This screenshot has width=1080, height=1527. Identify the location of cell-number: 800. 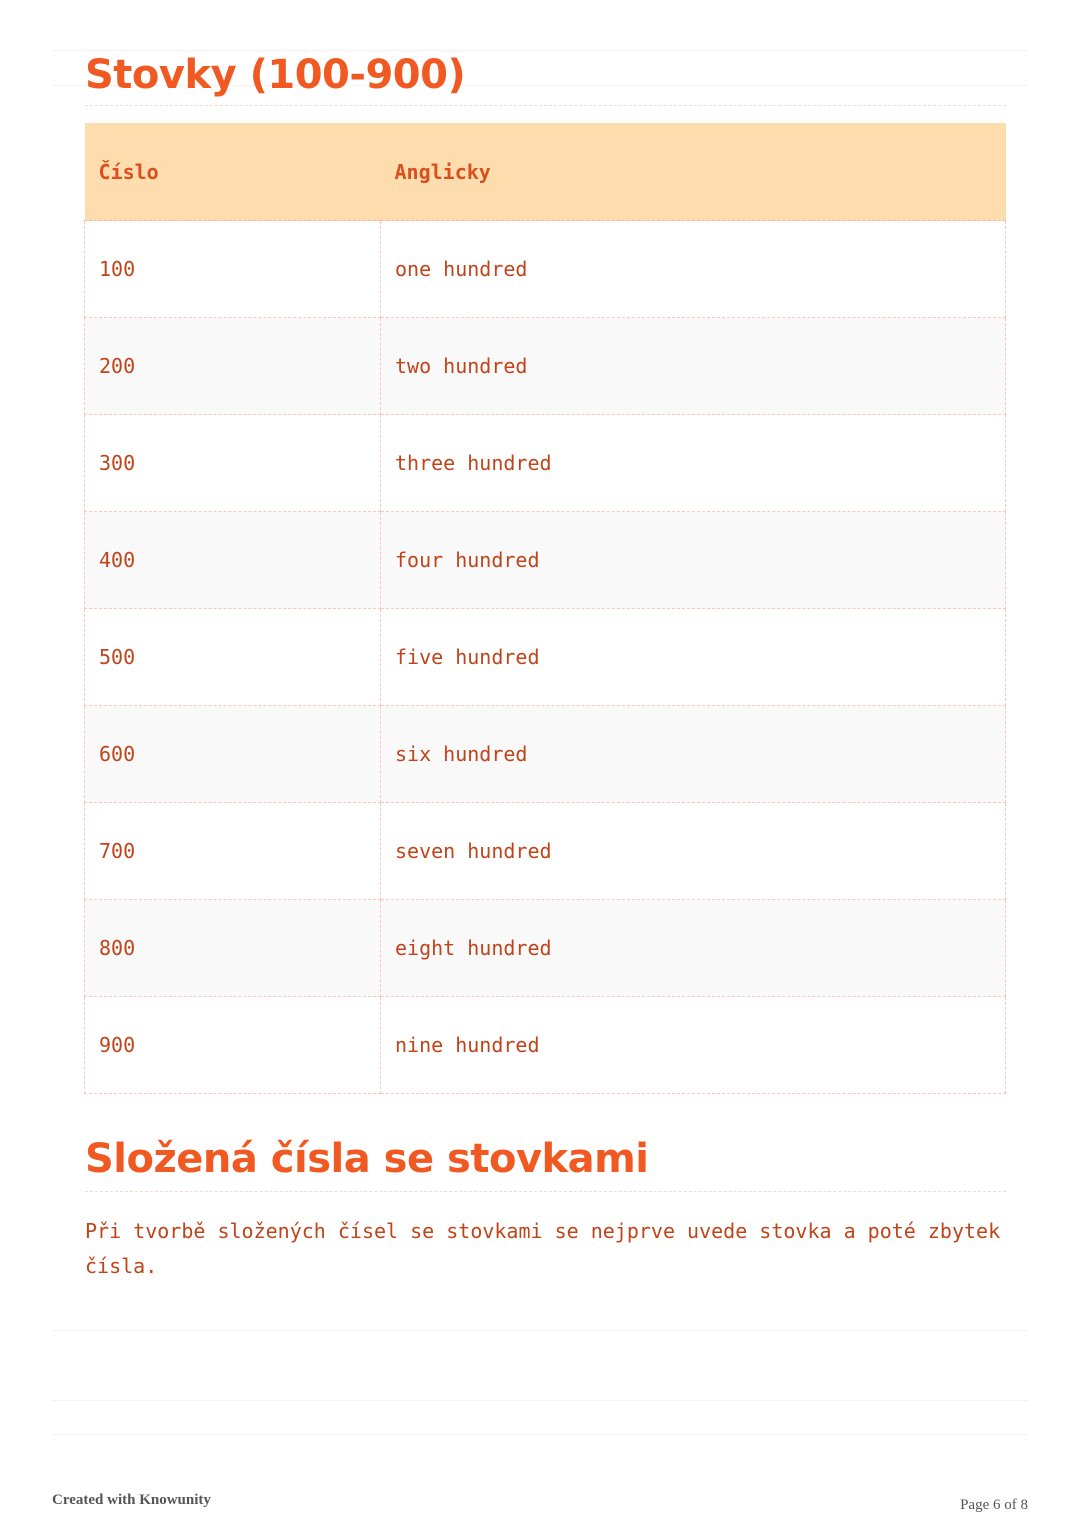
(232, 948).